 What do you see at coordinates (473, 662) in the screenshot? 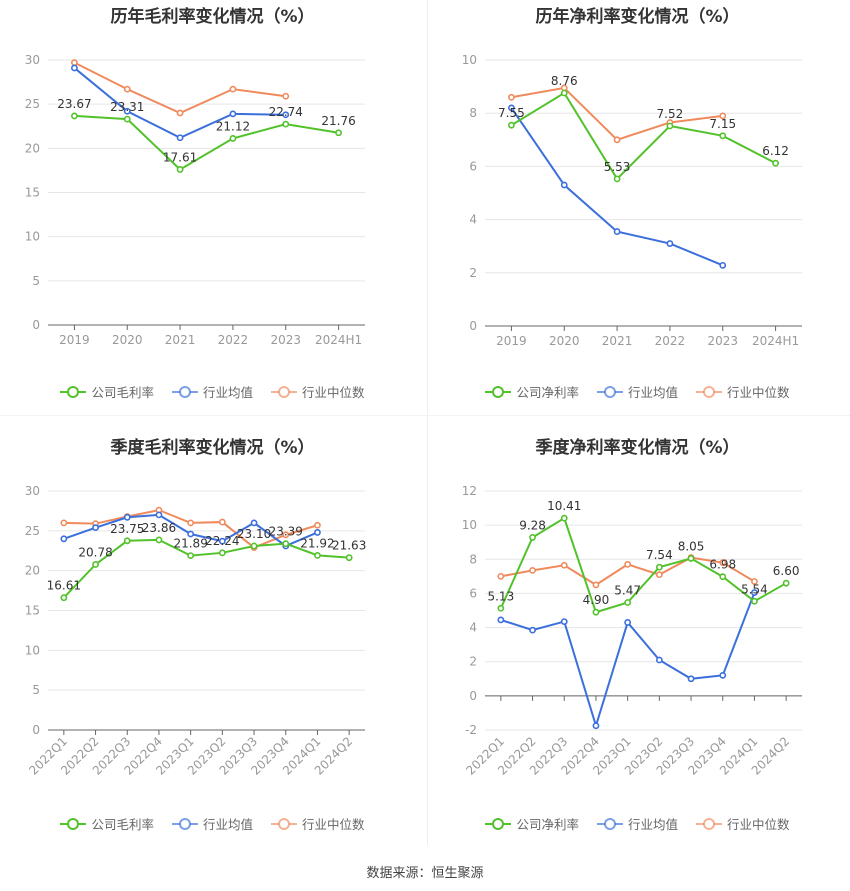
I see `y-tick-label: 2` at bounding box center [473, 662].